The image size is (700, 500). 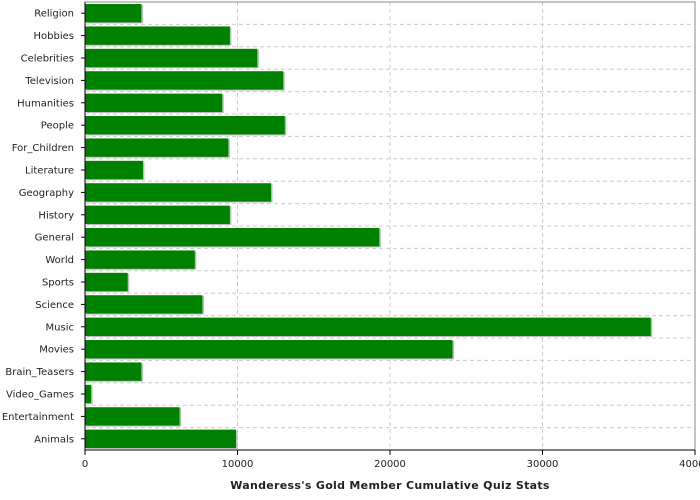 What do you see at coordinates (46, 193) in the screenshot?
I see `y-tick-label: Geography` at bounding box center [46, 193].